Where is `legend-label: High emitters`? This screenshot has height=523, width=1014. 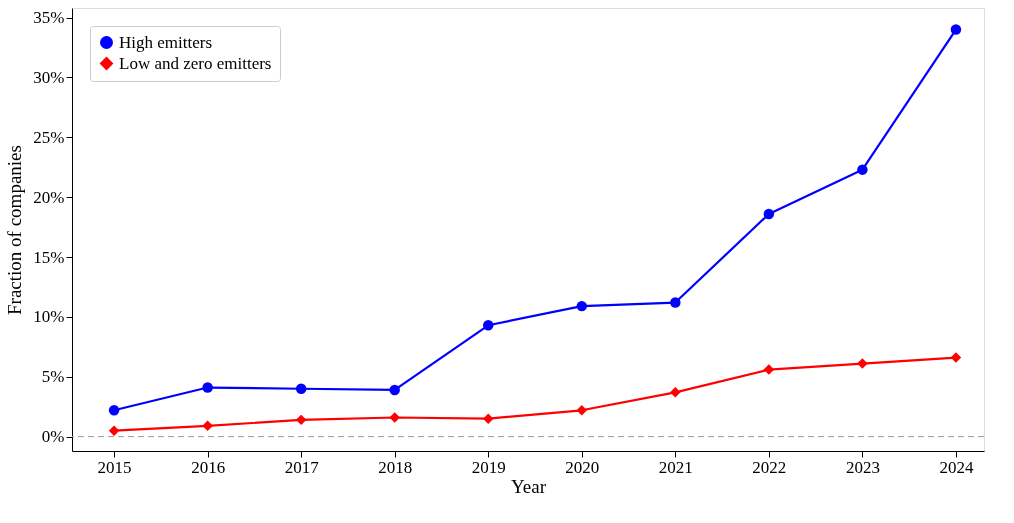 legend-label: High emitters is located at coordinates (166, 42).